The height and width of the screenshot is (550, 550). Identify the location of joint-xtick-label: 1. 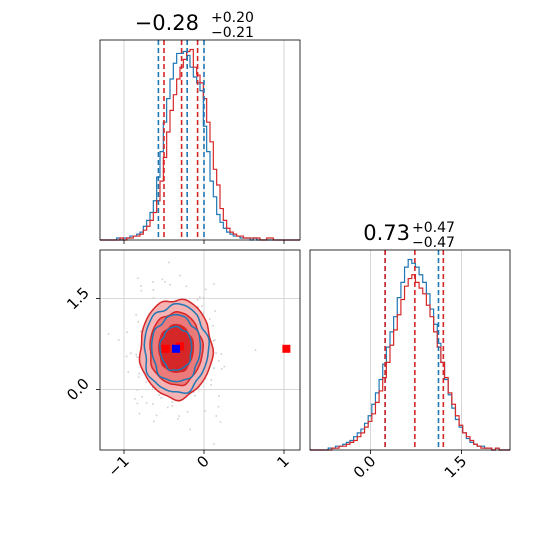
(282, 461).